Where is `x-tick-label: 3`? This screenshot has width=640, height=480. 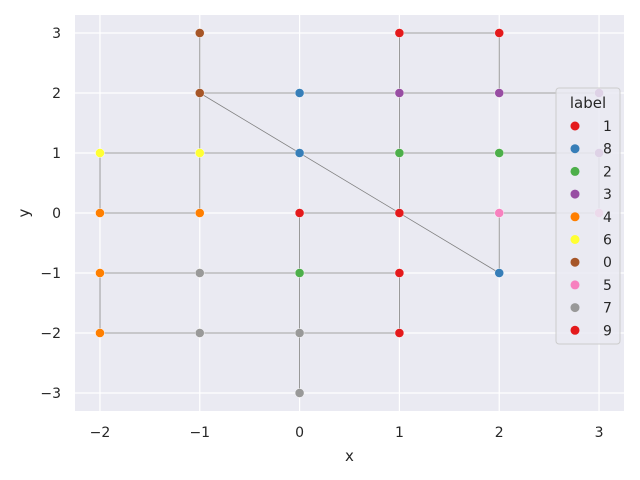
x-tick-label: 3 is located at coordinates (599, 433).